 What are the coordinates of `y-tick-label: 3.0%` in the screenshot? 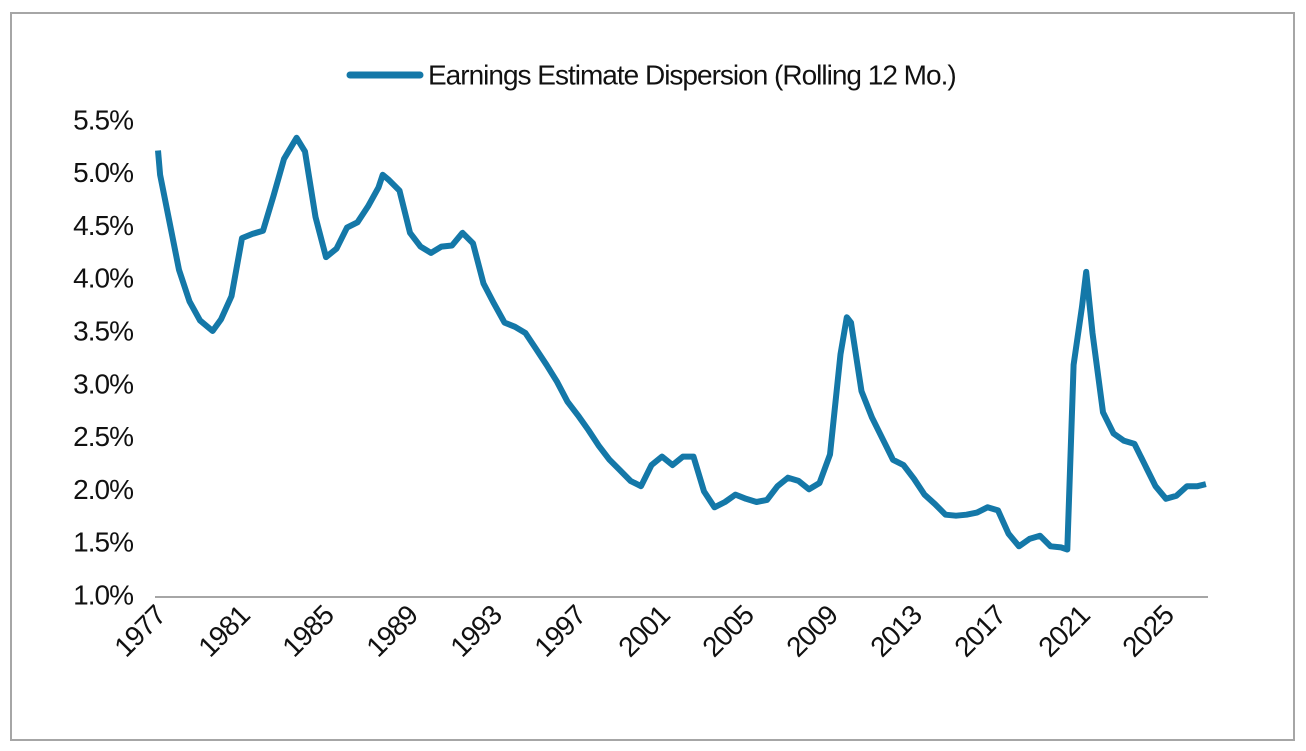 It's located at (103, 383).